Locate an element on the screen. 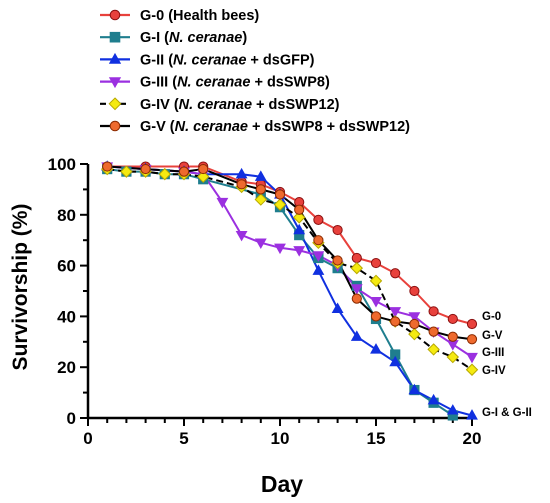  y-axis-title: Survivorship (%) is located at coordinates (20, 287).